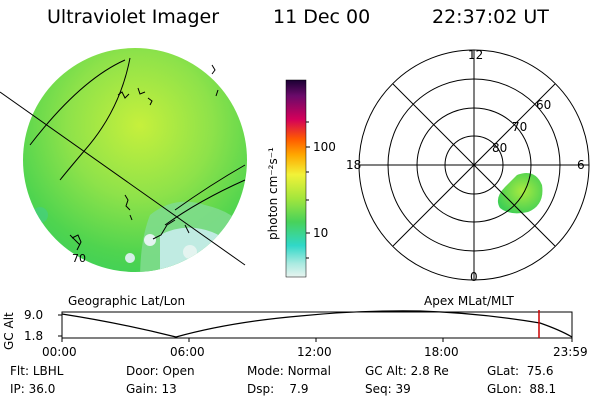 This screenshot has width=600, height=400. Describe the element at coordinates (178, 371) in the screenshot. I see `door-value: Open` at that location.